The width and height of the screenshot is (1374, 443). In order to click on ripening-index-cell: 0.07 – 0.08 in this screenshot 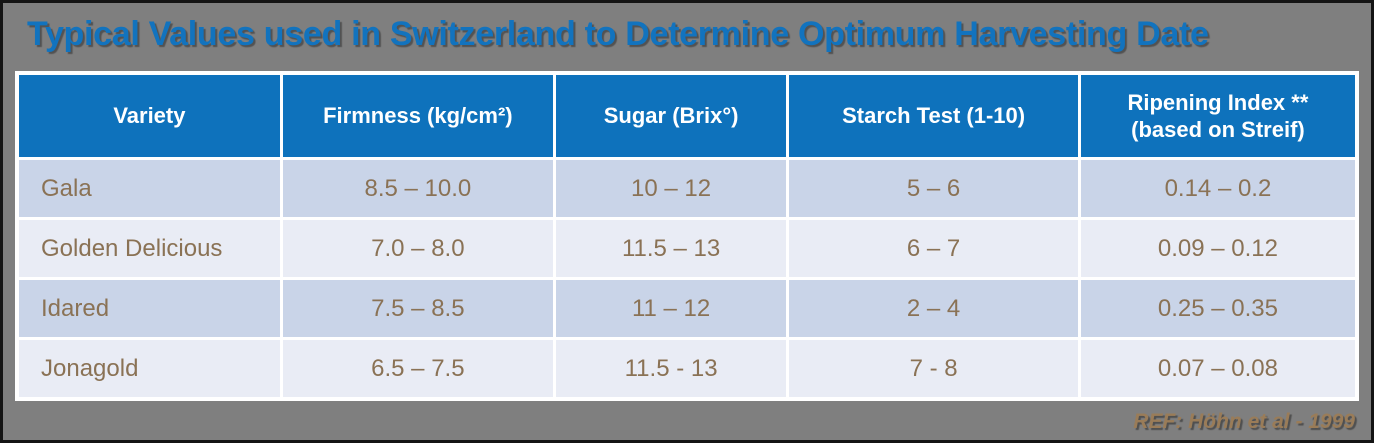, I will do `click(1217, 368)`.